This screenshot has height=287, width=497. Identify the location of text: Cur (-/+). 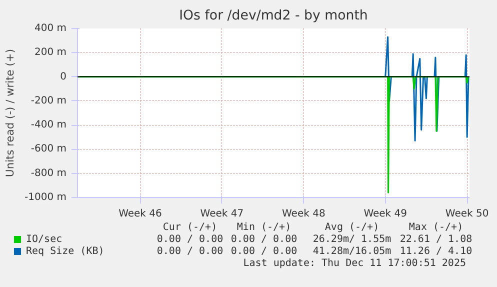
(190, 228).